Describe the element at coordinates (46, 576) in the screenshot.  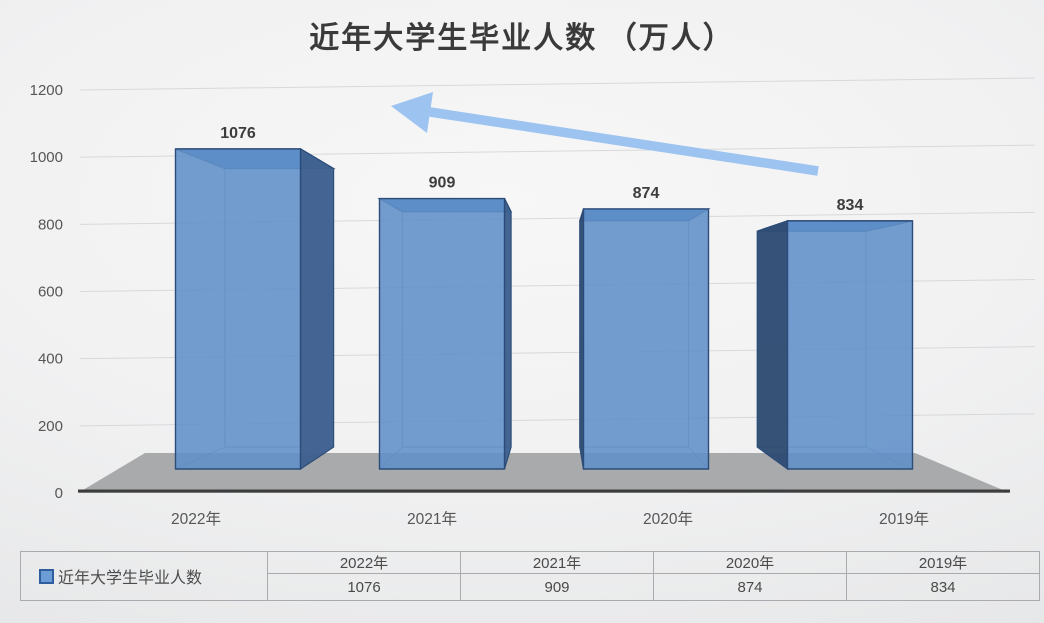
I see `series-legend-marker-icon` at that location.